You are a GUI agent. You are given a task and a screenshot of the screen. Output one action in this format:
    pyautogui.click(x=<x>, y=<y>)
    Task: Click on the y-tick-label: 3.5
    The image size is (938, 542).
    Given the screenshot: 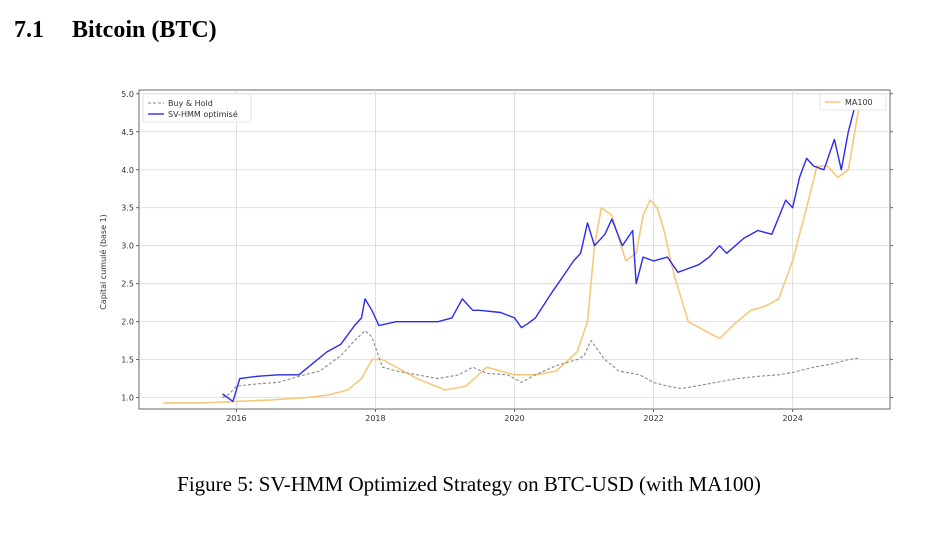 What is the action you would take?
    pyautogui.click(x=127, y=208)
    